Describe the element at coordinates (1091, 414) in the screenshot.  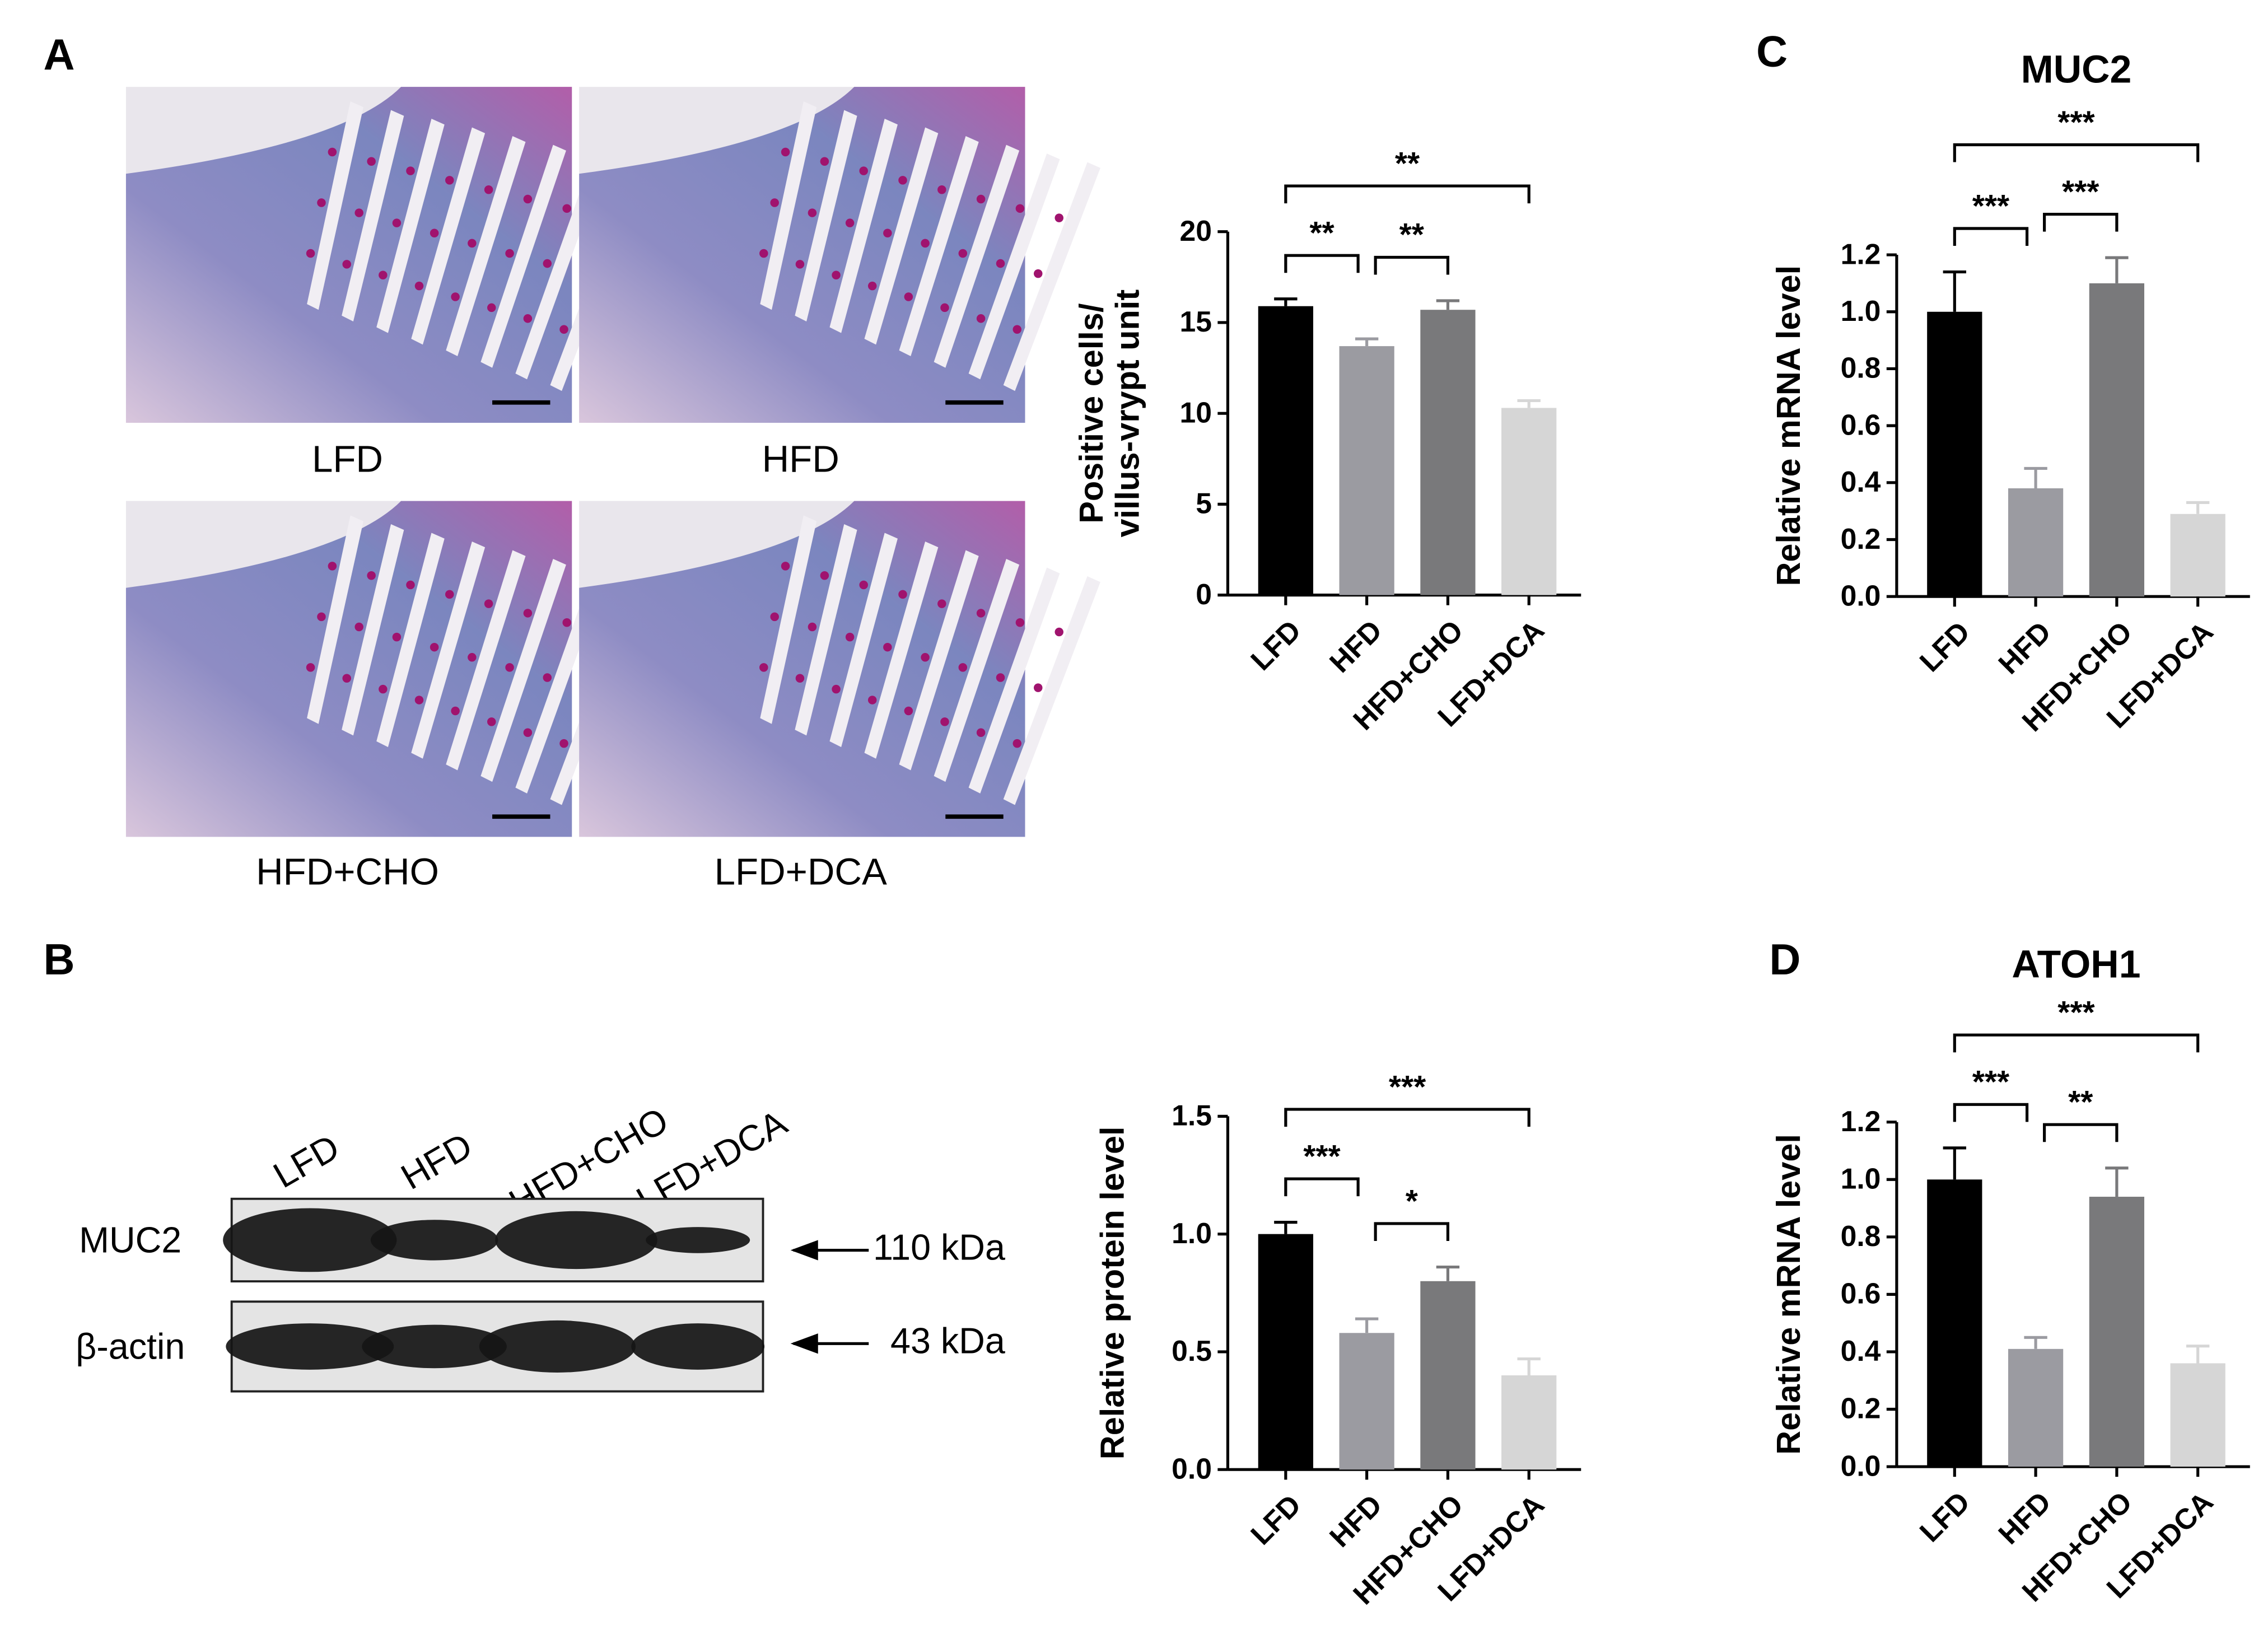
I see `y-axis-label: Positive cells/` at that location.